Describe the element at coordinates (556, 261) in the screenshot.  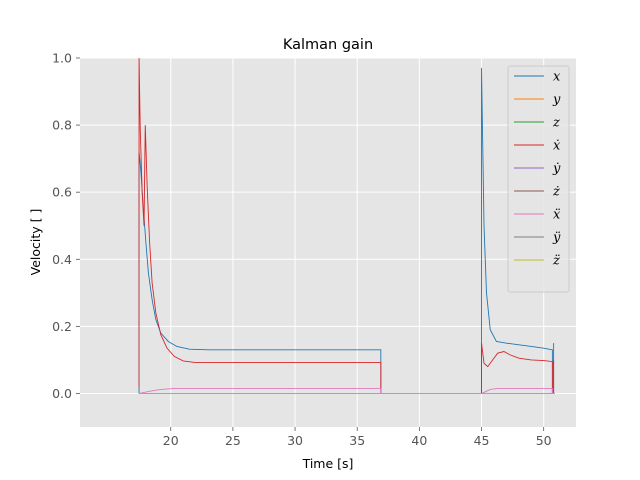
I see `legend-label: z̈` at that location.